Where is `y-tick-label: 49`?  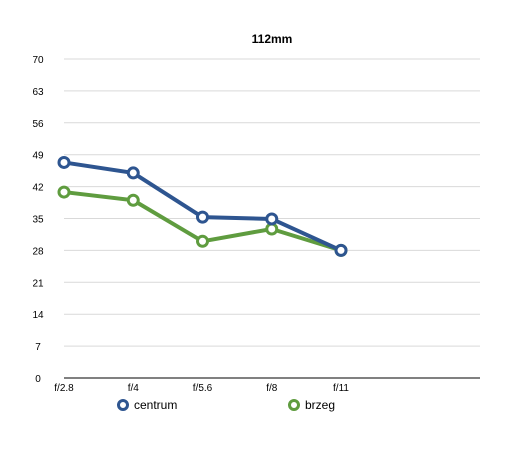
y-tick-label: 49 is located at coordinates (38, 156).